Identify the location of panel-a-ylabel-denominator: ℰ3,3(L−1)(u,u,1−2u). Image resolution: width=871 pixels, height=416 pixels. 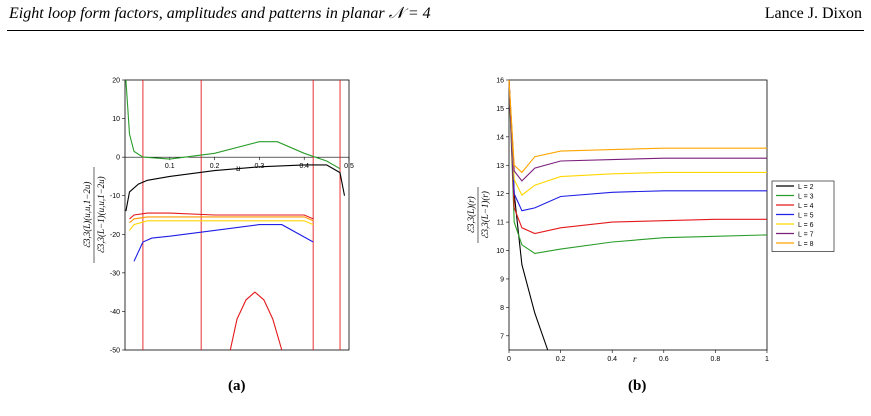
(101, 214).